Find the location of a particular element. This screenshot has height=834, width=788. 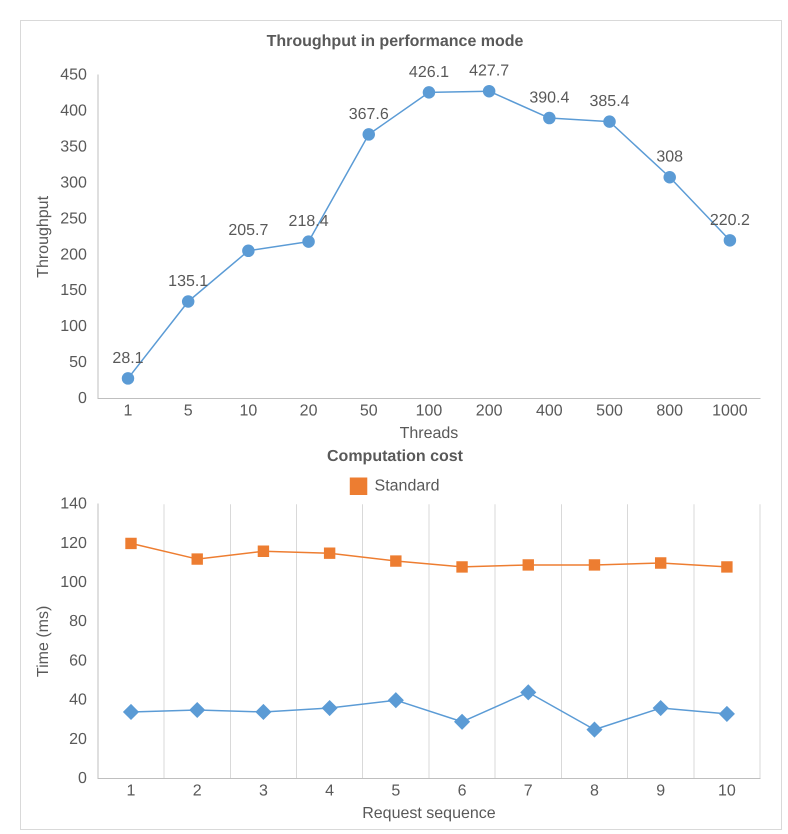

chart-title: Computation cost is located at coordinates (395, 457).